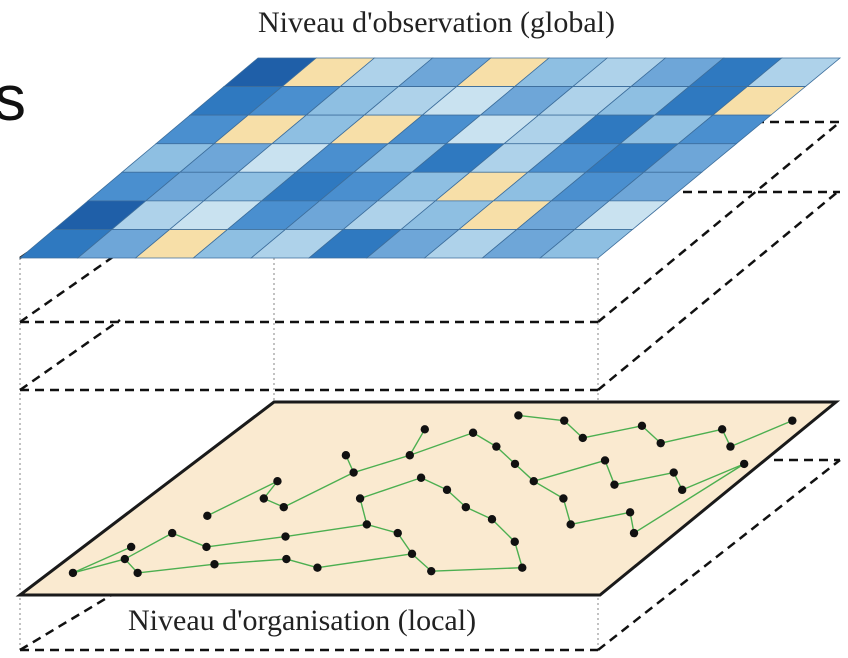  Describe the element at coordinates (302, 620) in the screenshot. I see `local-level-label: Niveau d'organisation (local)` at that location.